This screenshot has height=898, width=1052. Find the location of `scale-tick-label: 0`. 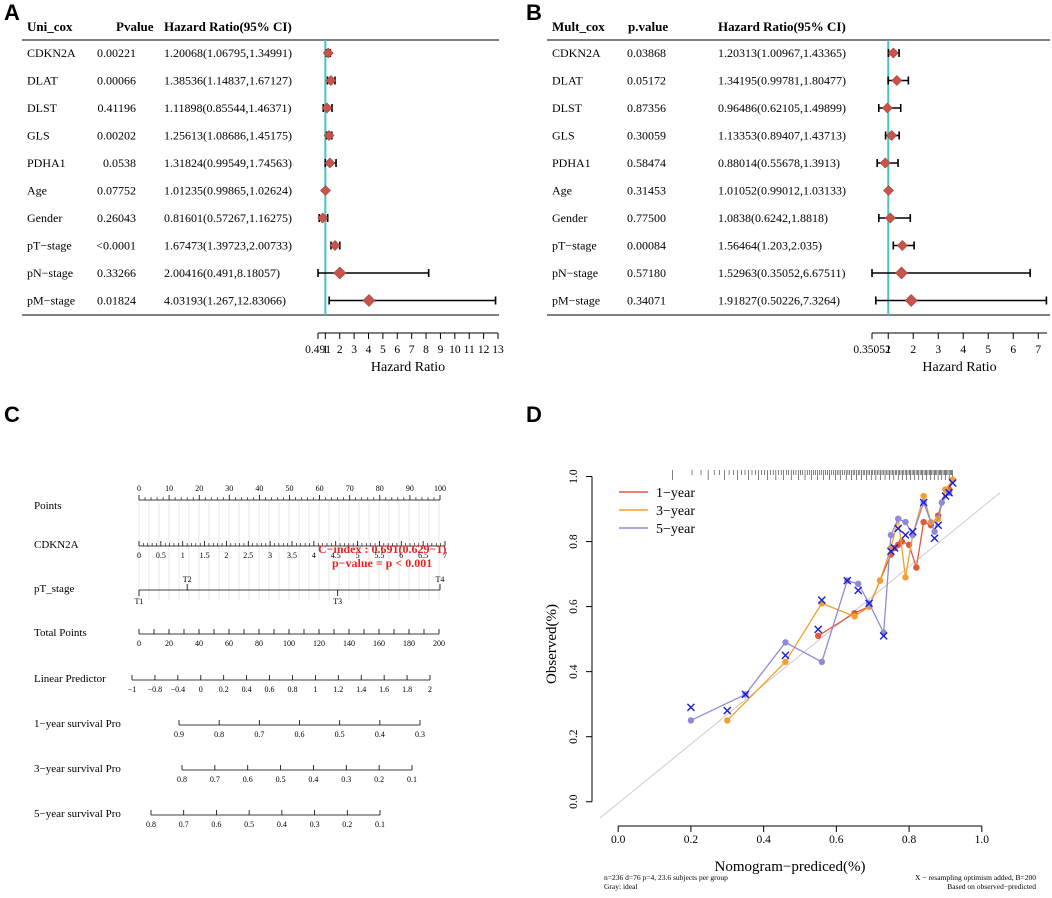

scale-tick-label: 0 is located at coordinates (201, 689).